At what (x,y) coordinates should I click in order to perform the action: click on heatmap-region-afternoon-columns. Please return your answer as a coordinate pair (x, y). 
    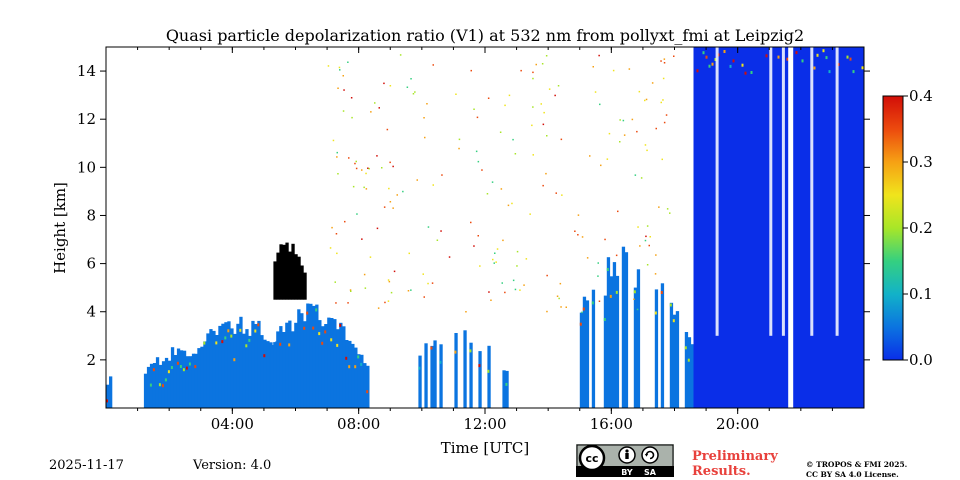
    Looking at the image, I should click on (637, 327).